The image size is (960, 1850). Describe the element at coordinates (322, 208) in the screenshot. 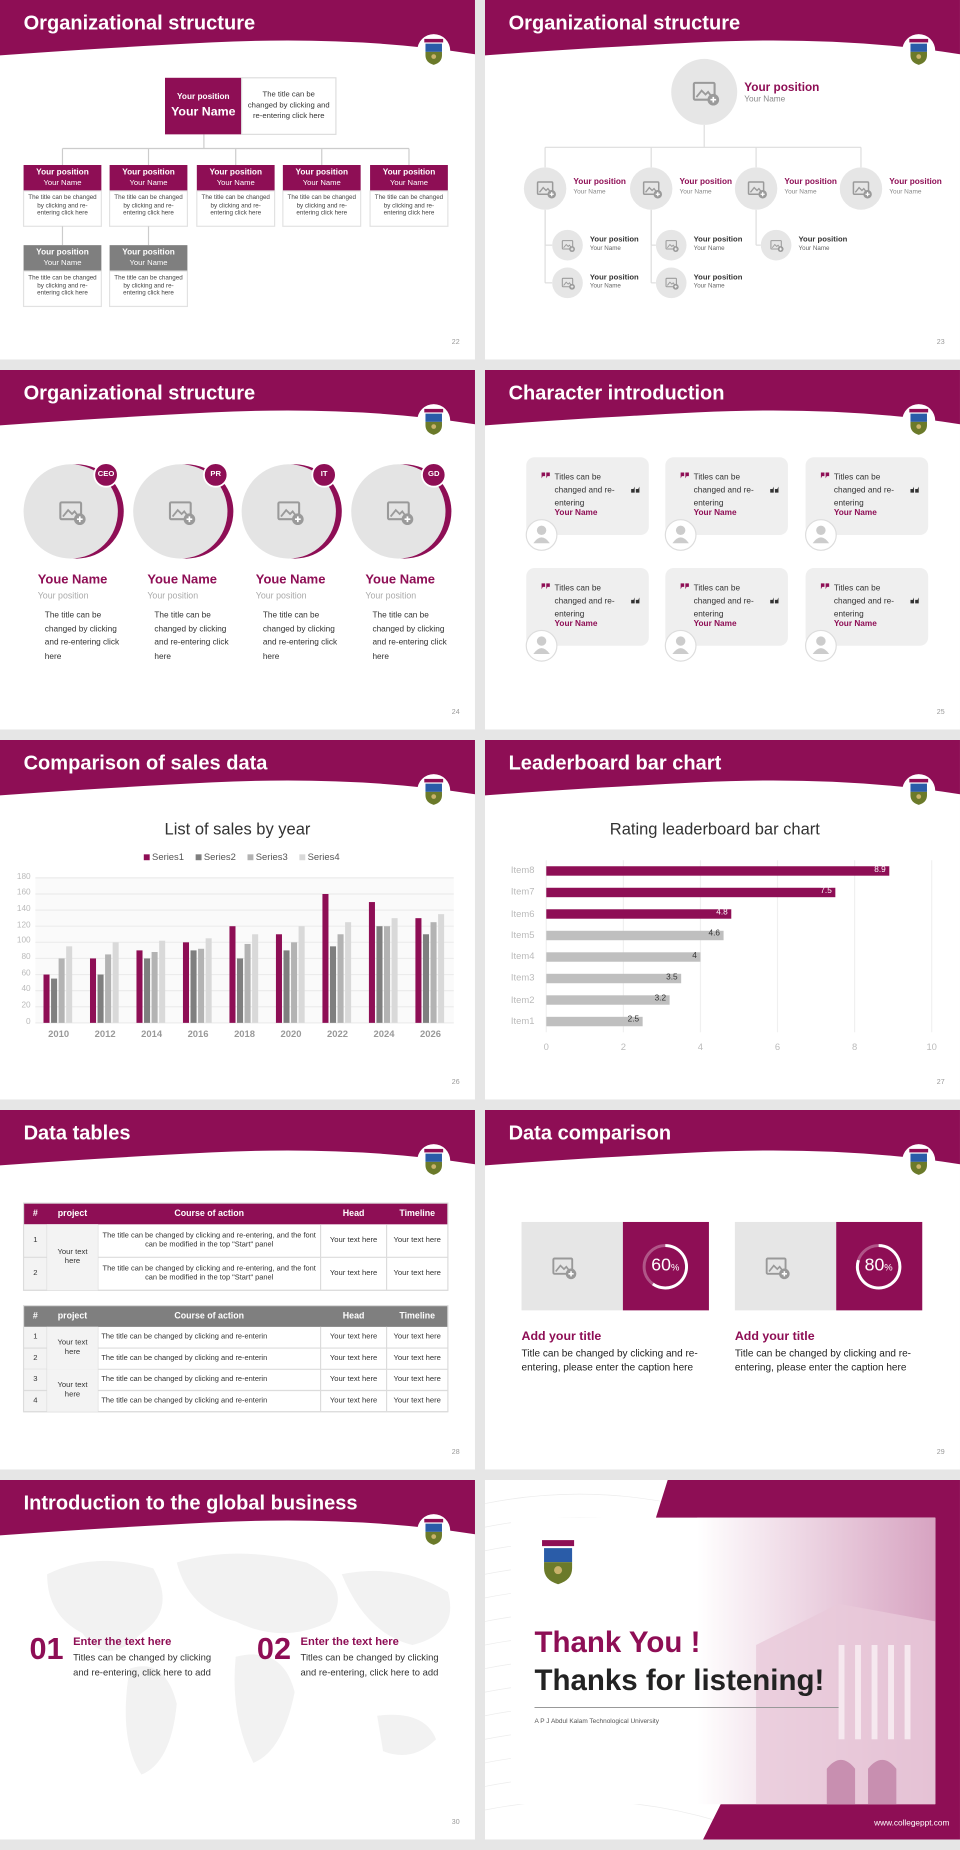

I see `member-text-box` at that location.